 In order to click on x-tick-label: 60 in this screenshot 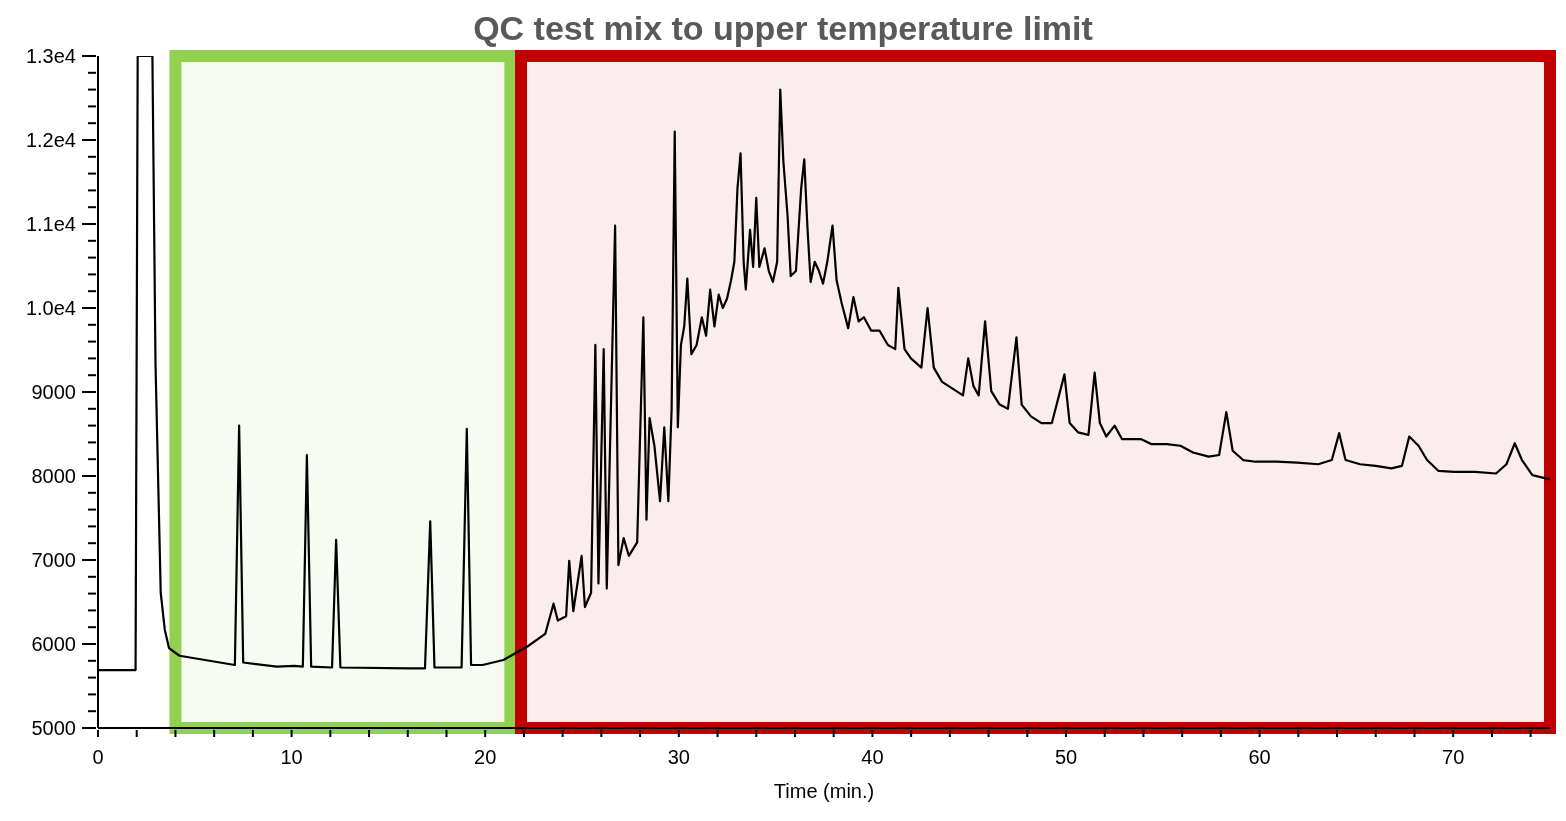, I will do `click(1259, 757)`.